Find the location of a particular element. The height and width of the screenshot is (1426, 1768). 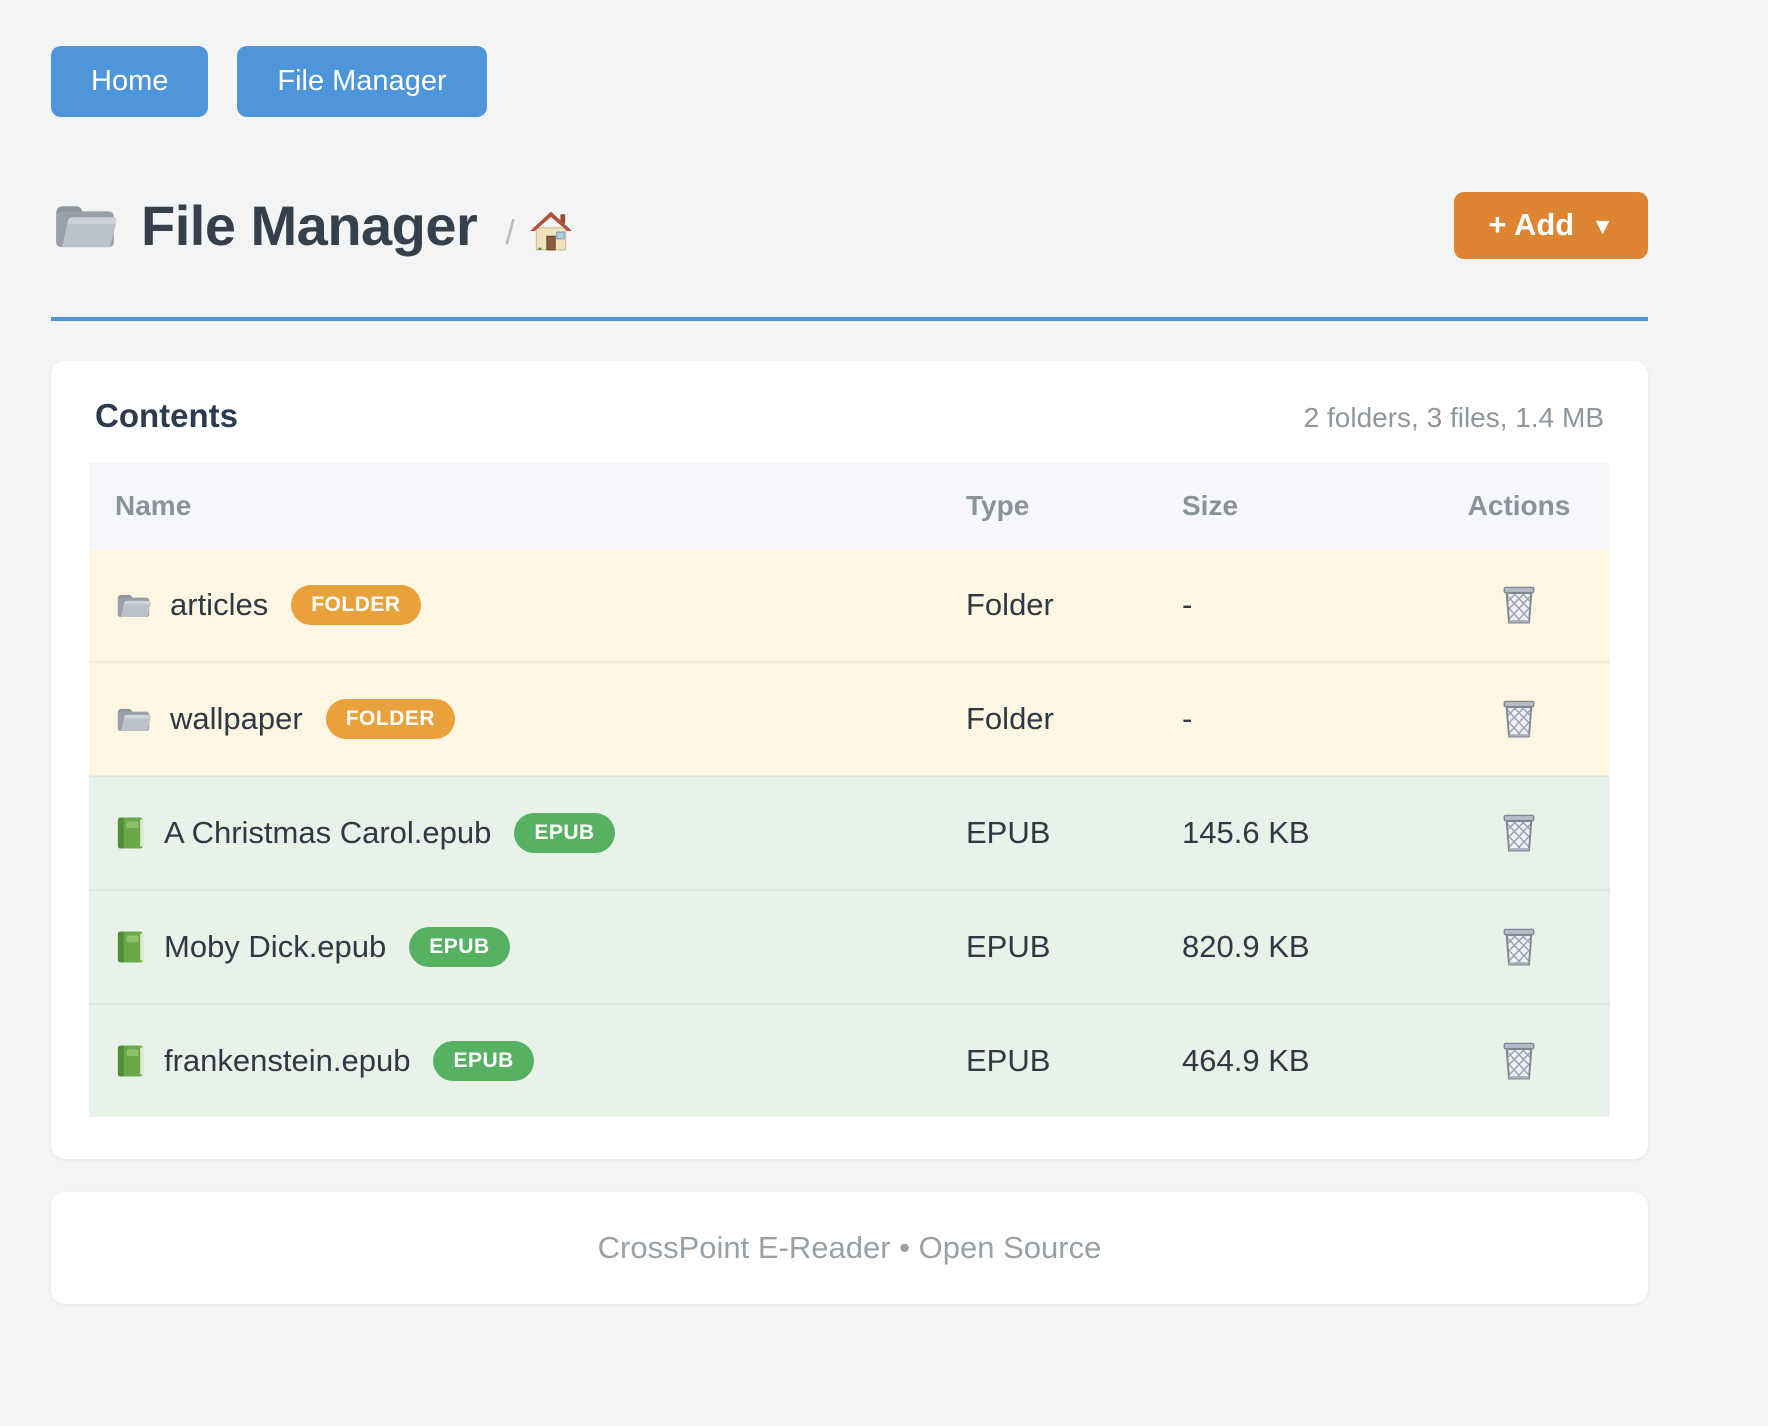

contents-heading: Contents is located at coordinates (166, 415).